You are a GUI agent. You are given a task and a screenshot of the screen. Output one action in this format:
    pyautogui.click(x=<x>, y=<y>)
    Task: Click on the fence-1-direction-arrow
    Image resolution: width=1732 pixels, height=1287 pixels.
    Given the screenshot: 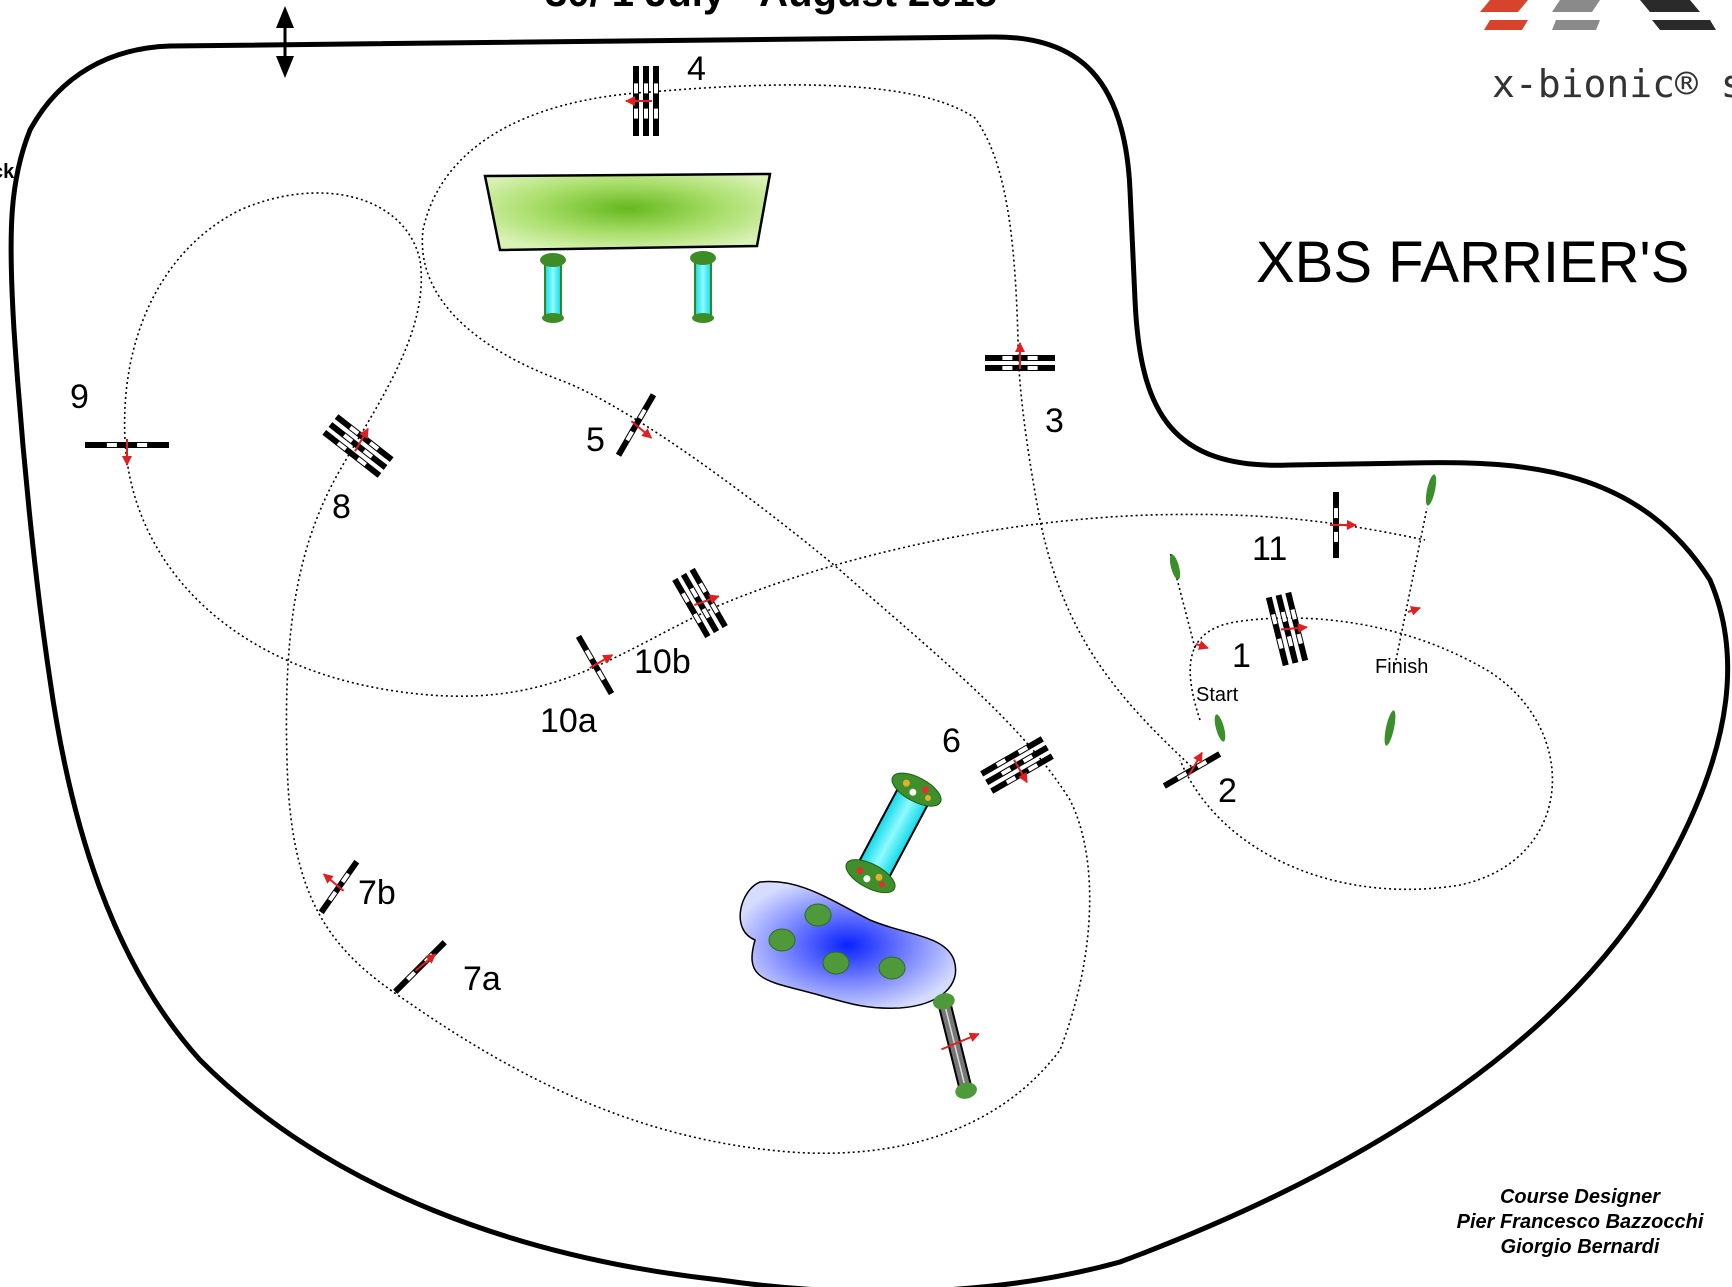 What is the action you would take?
    pyautogui.click(x=1294, y=628)
    